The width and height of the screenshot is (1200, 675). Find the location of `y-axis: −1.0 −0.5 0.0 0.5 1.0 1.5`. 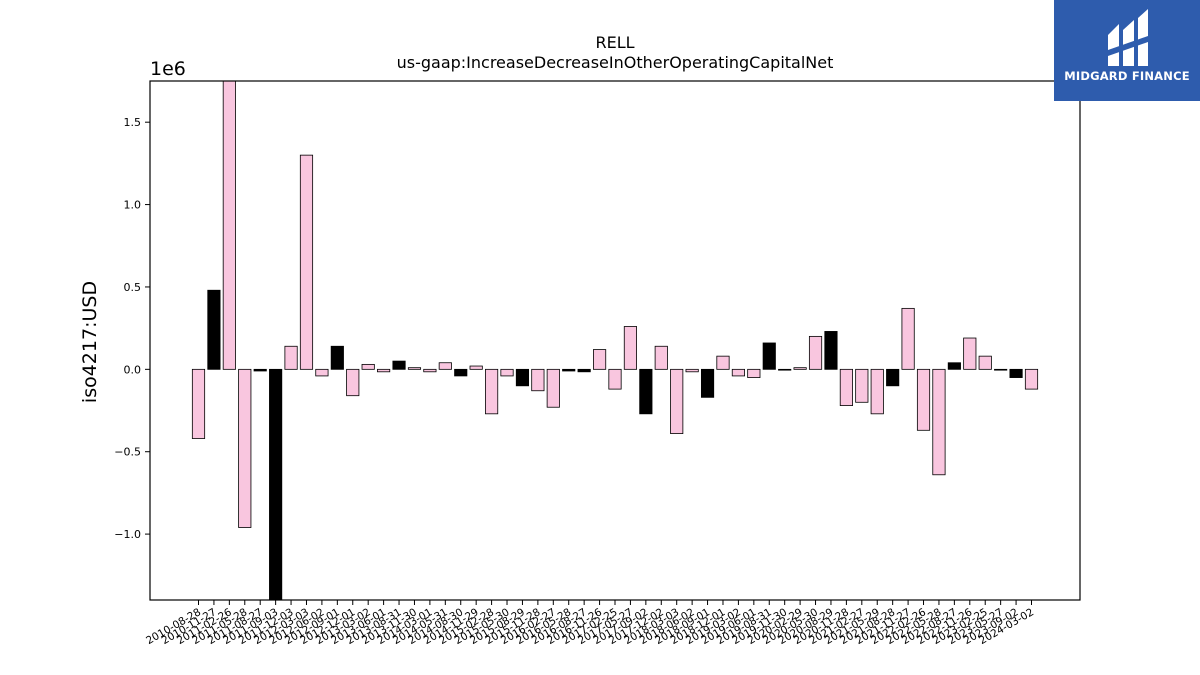

y-axis: −1.0 −0.5 0.0 0.5 1.0 1.5 is located at coordinates (132, 328).